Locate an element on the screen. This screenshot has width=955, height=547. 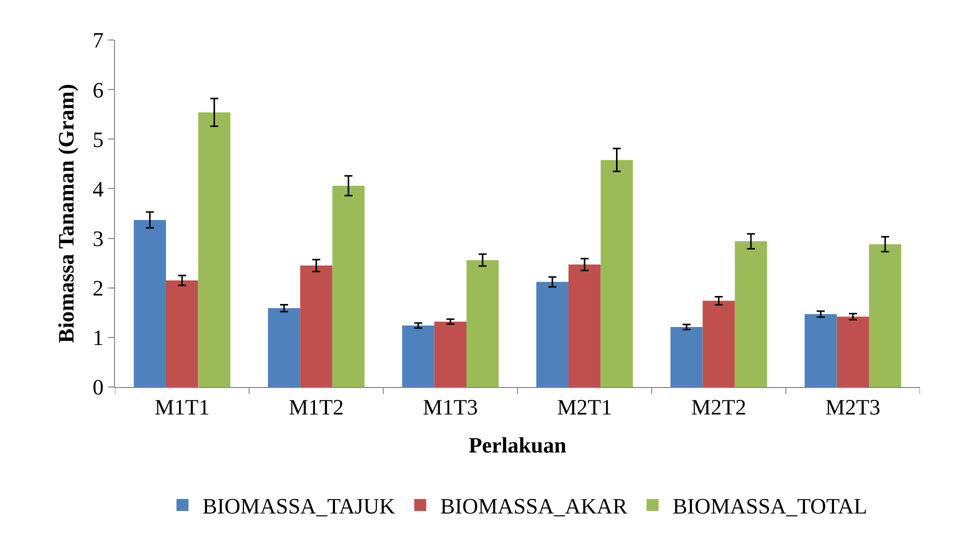
y-tick-label: 7 is located at coordinates (98, 40).